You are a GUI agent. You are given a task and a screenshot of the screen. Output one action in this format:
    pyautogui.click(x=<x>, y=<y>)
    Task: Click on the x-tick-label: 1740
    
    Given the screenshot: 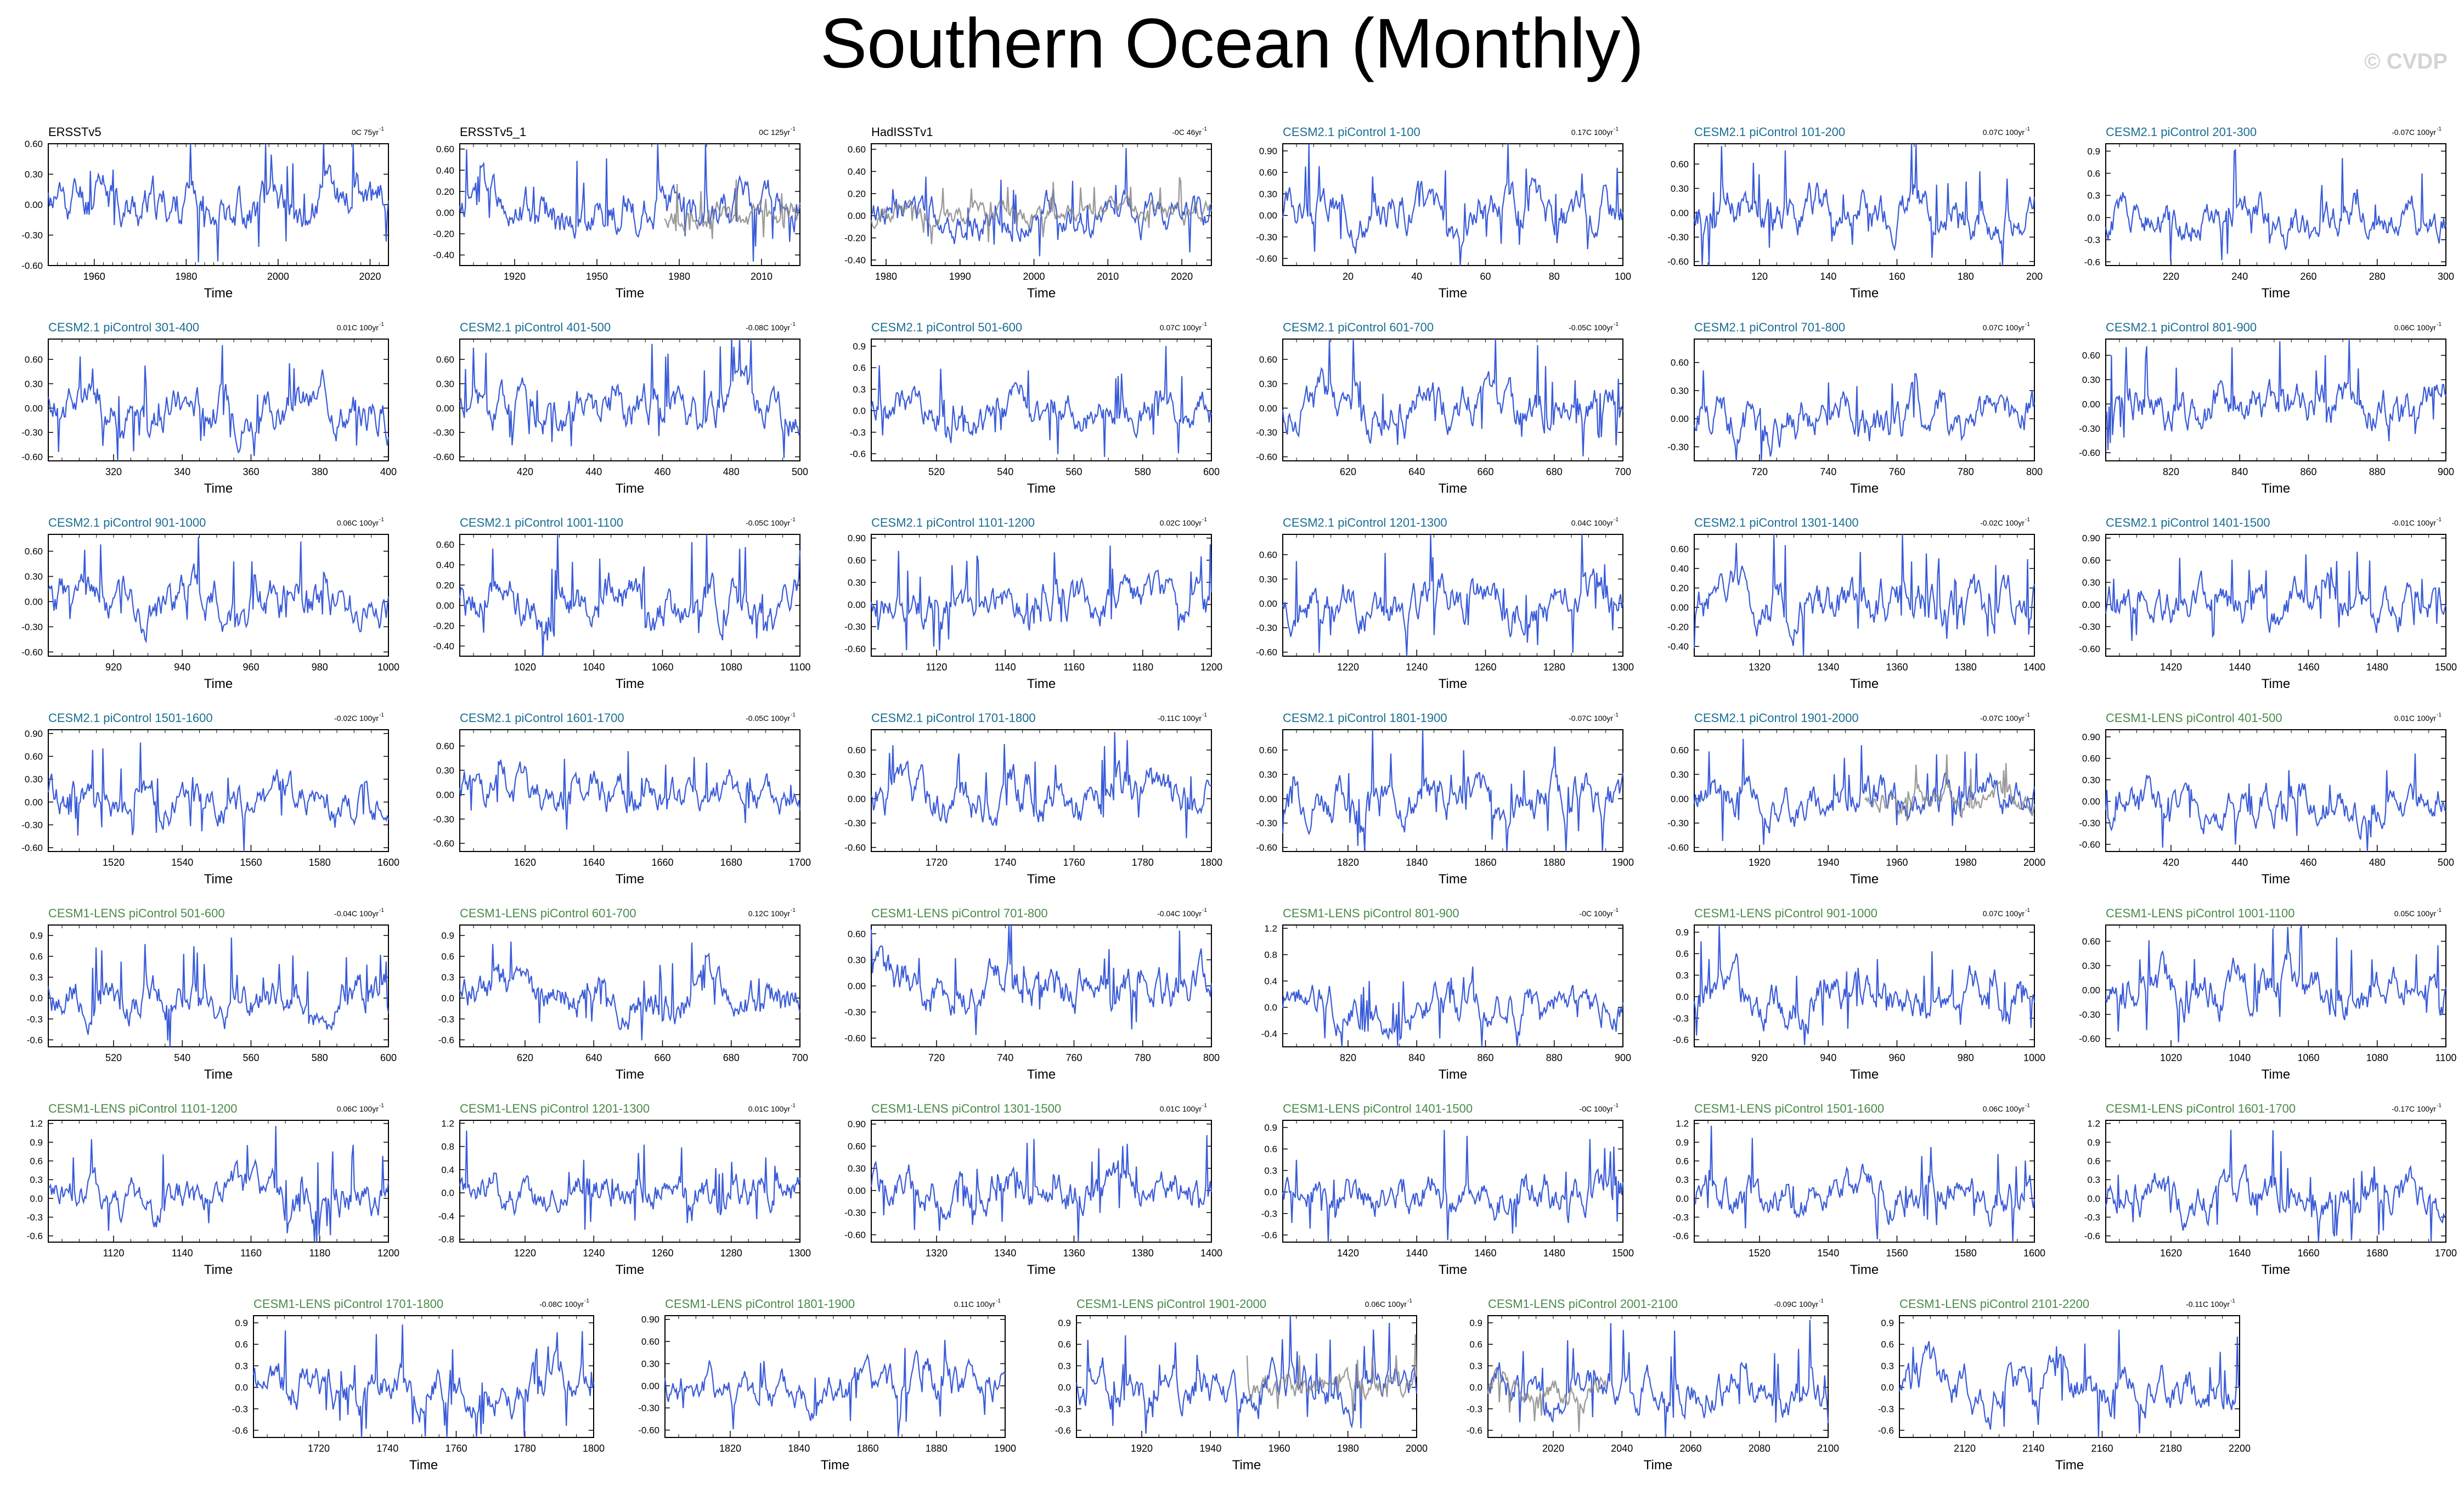 What is the action you would take?
    pyautogui.click(x=1005, y=862)
    